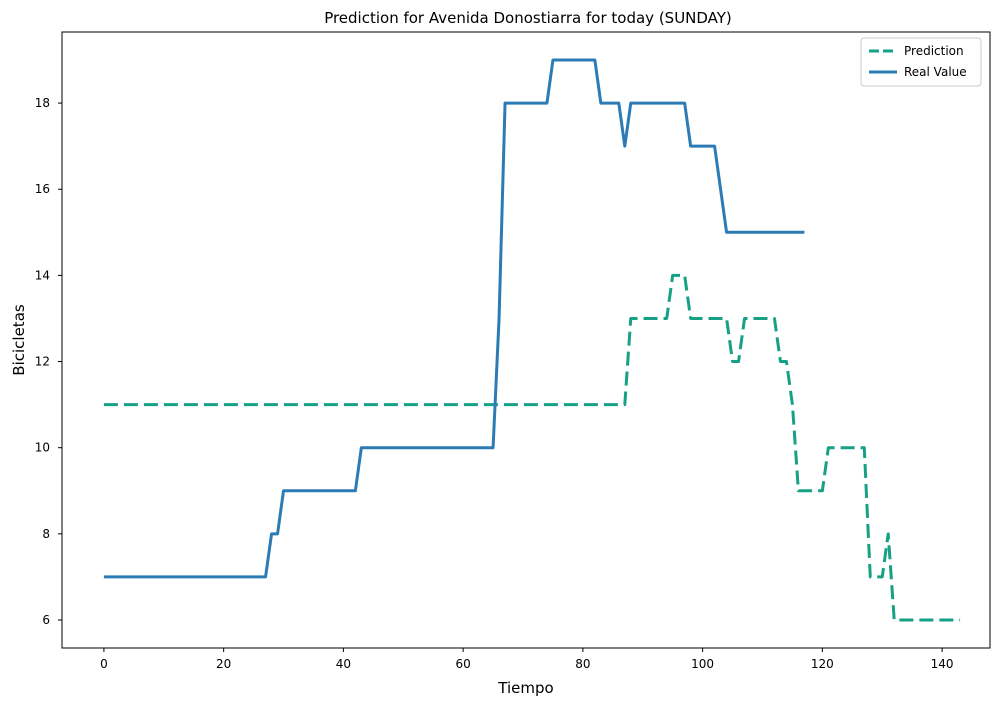 Image resolution: width=1001 pixels, height=705 pixels. Describe the element at coordinates (582, 664) in the screenshot. I see `x-tick-label: 80` at that location.